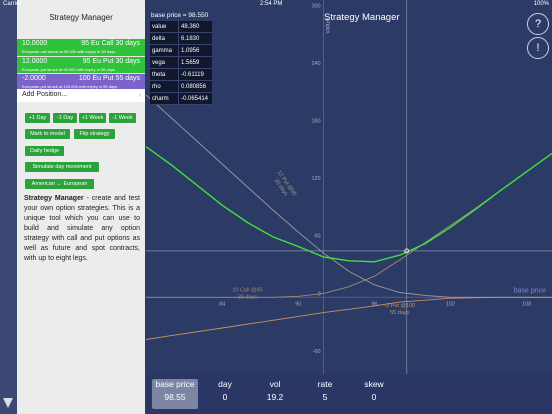  What do you see at coordinates (164, 38) in the screenshot?
I see `greek-name: delta` at bounding box center [164, 38].